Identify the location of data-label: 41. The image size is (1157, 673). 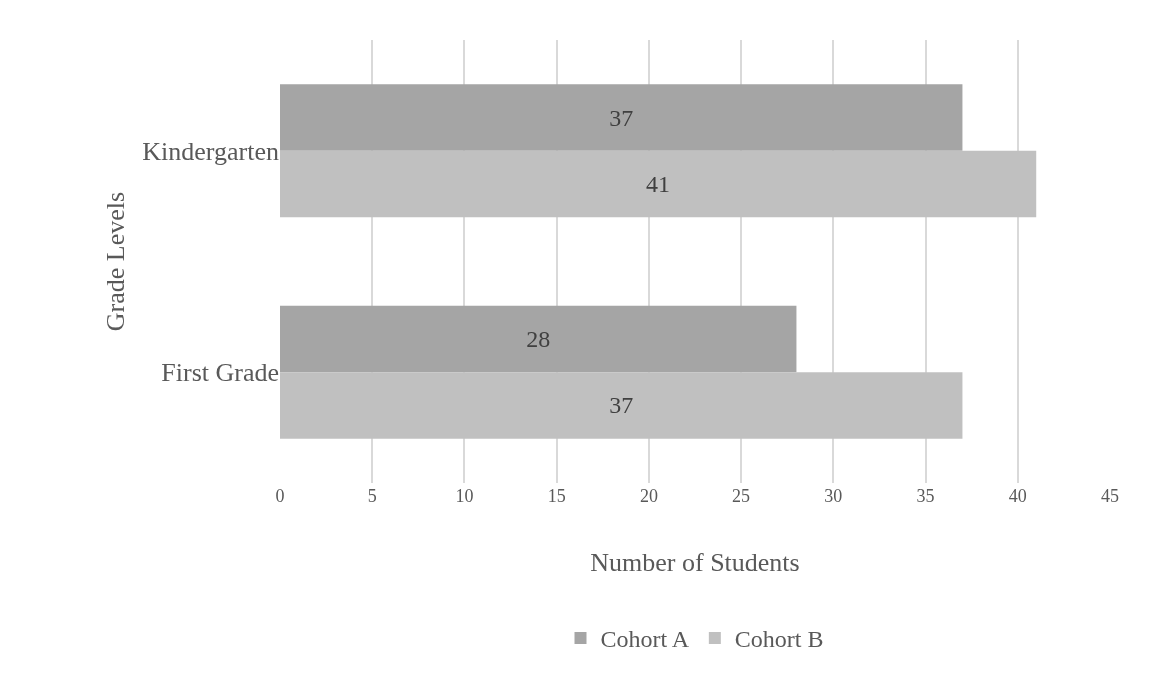
(658, 183).